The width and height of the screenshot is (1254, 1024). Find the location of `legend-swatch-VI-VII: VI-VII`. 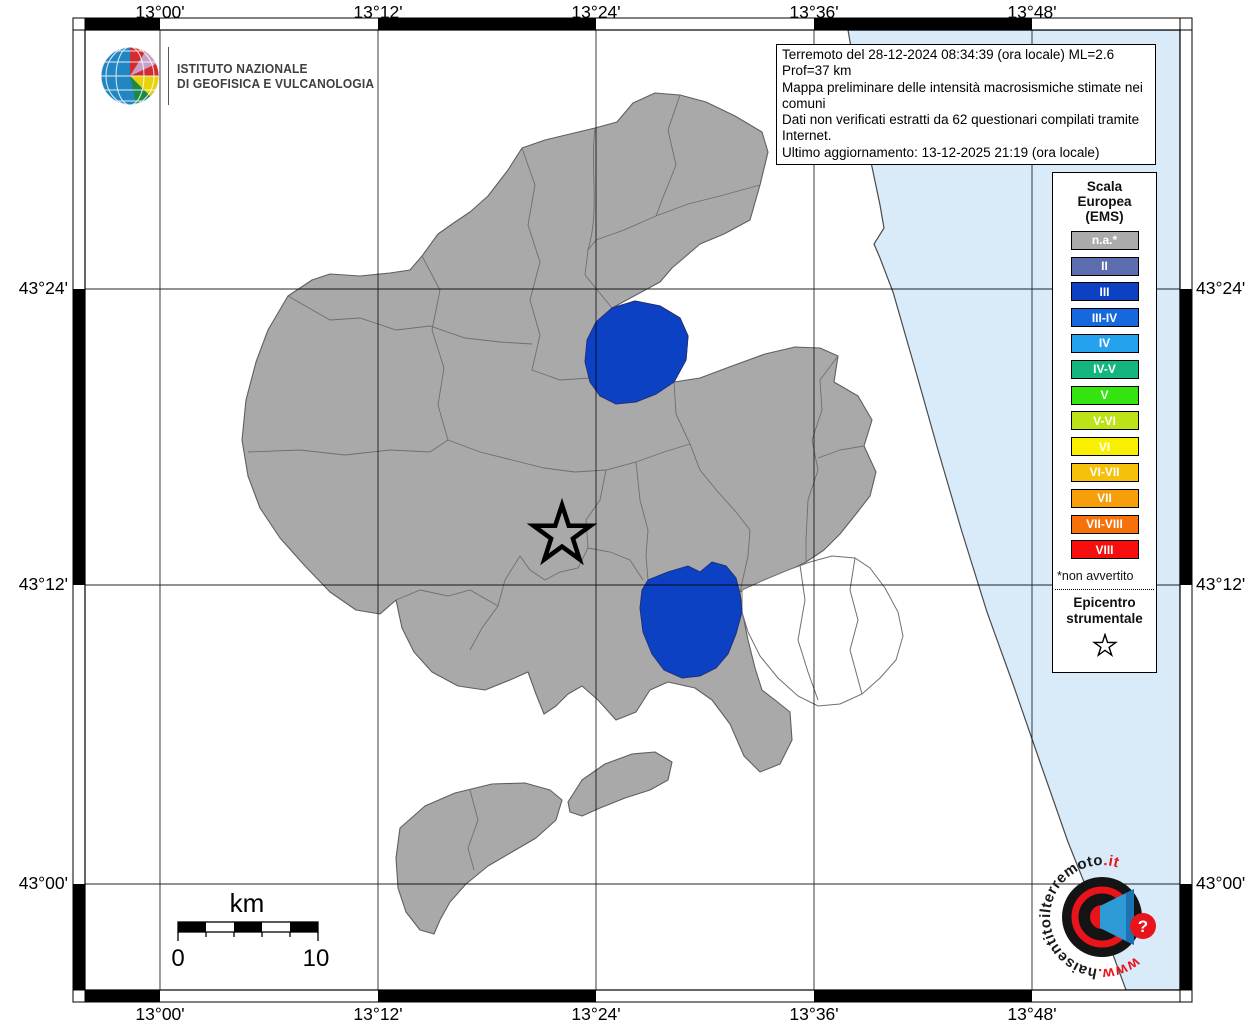

legend-swatch-VI-VII: VI-VII is located at coordinates (1104, 472).